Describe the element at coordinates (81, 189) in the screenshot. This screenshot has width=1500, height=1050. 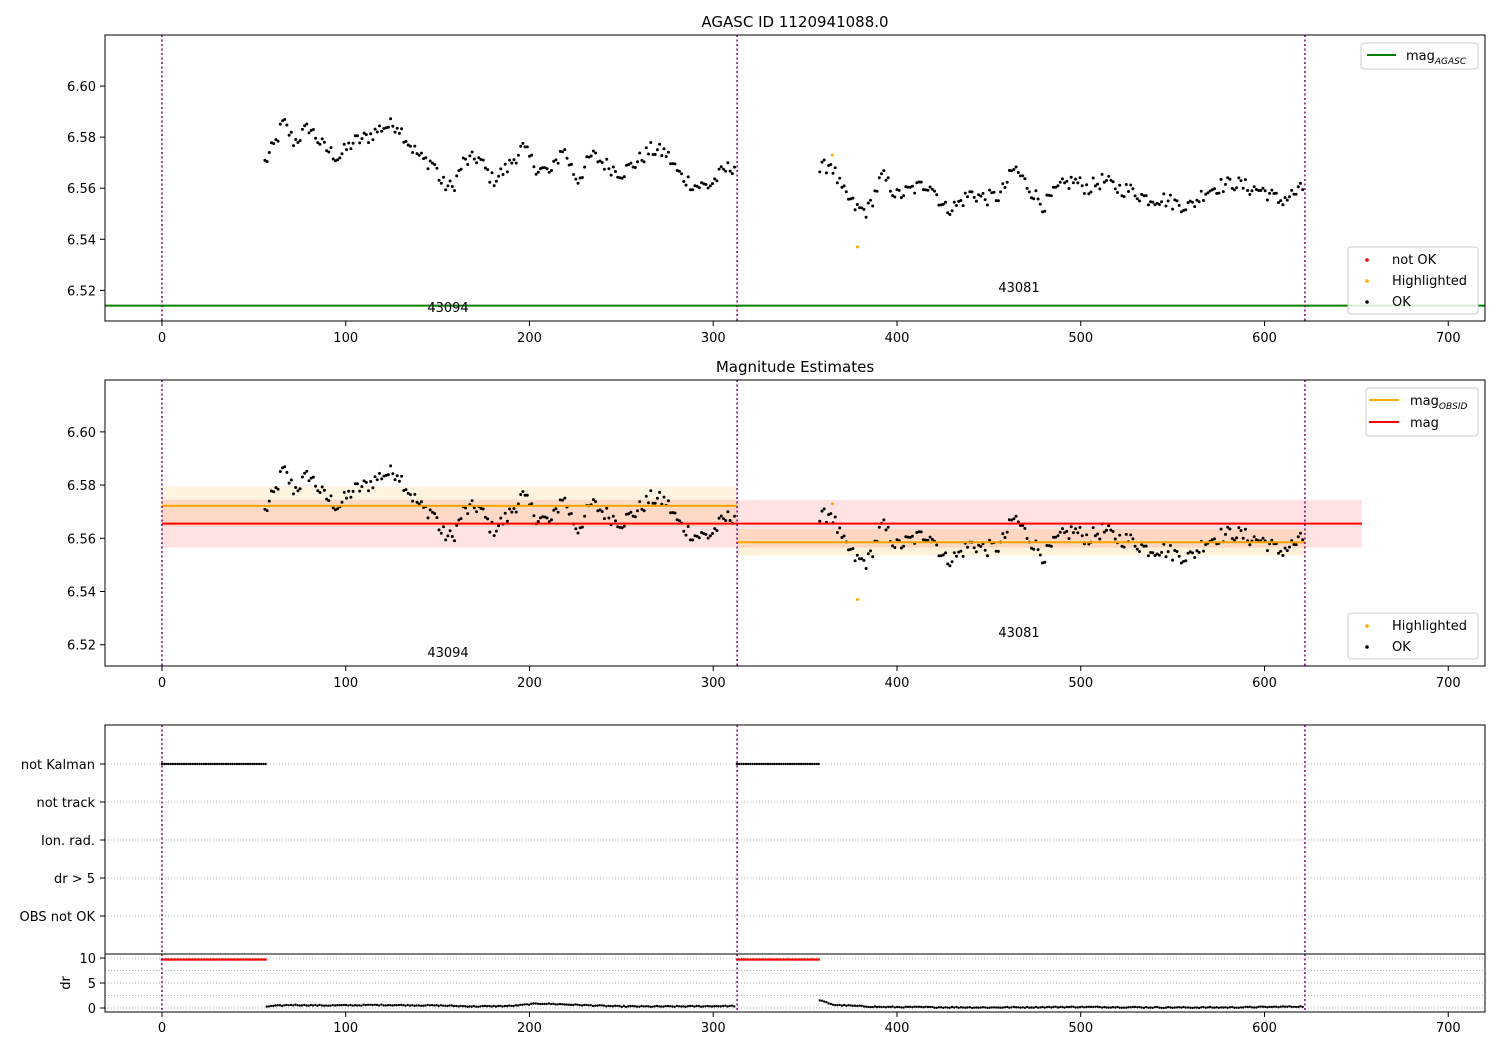
I see `y-tick-label: 6.56` at that location.